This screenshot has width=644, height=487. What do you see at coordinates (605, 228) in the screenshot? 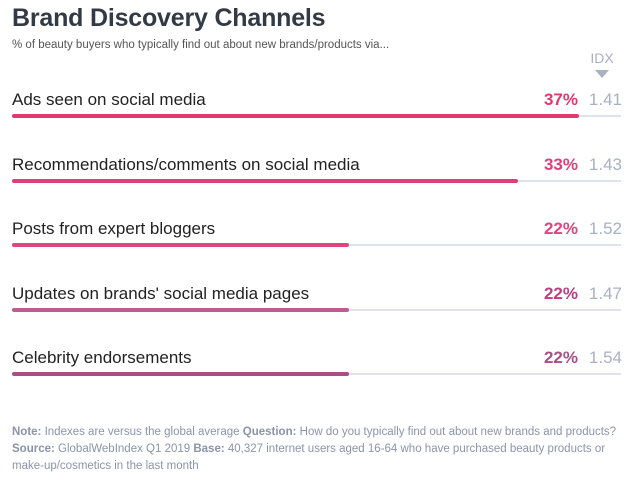
I see `index-value: 1.52` at bounding box center [605, 228].